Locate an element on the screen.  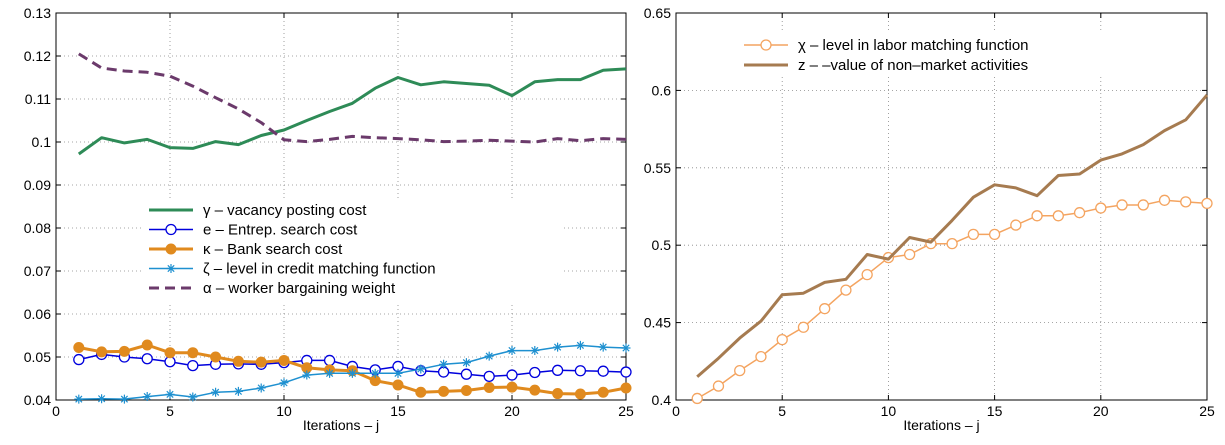
y-tick-label: 0.09 is located at coordinates (37, 185).